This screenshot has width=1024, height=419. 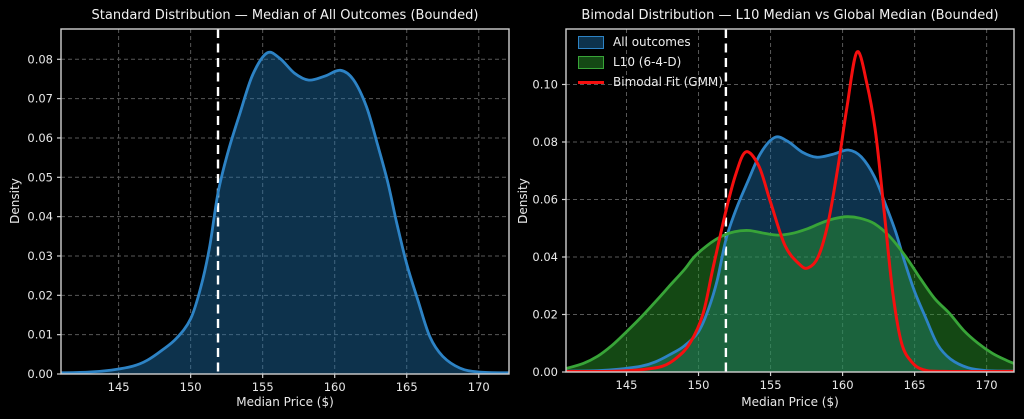 I want to click on all-outcomes-swatch, so click(x=591, y=42).